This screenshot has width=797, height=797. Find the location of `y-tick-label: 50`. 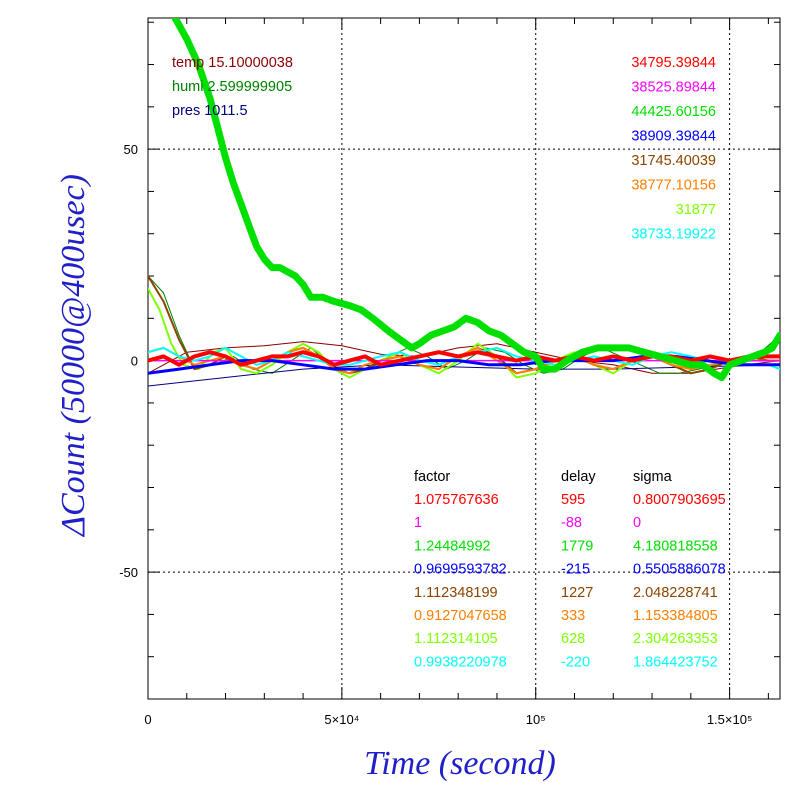

y-tick-label: 50 is located at coordinates (131, 149).